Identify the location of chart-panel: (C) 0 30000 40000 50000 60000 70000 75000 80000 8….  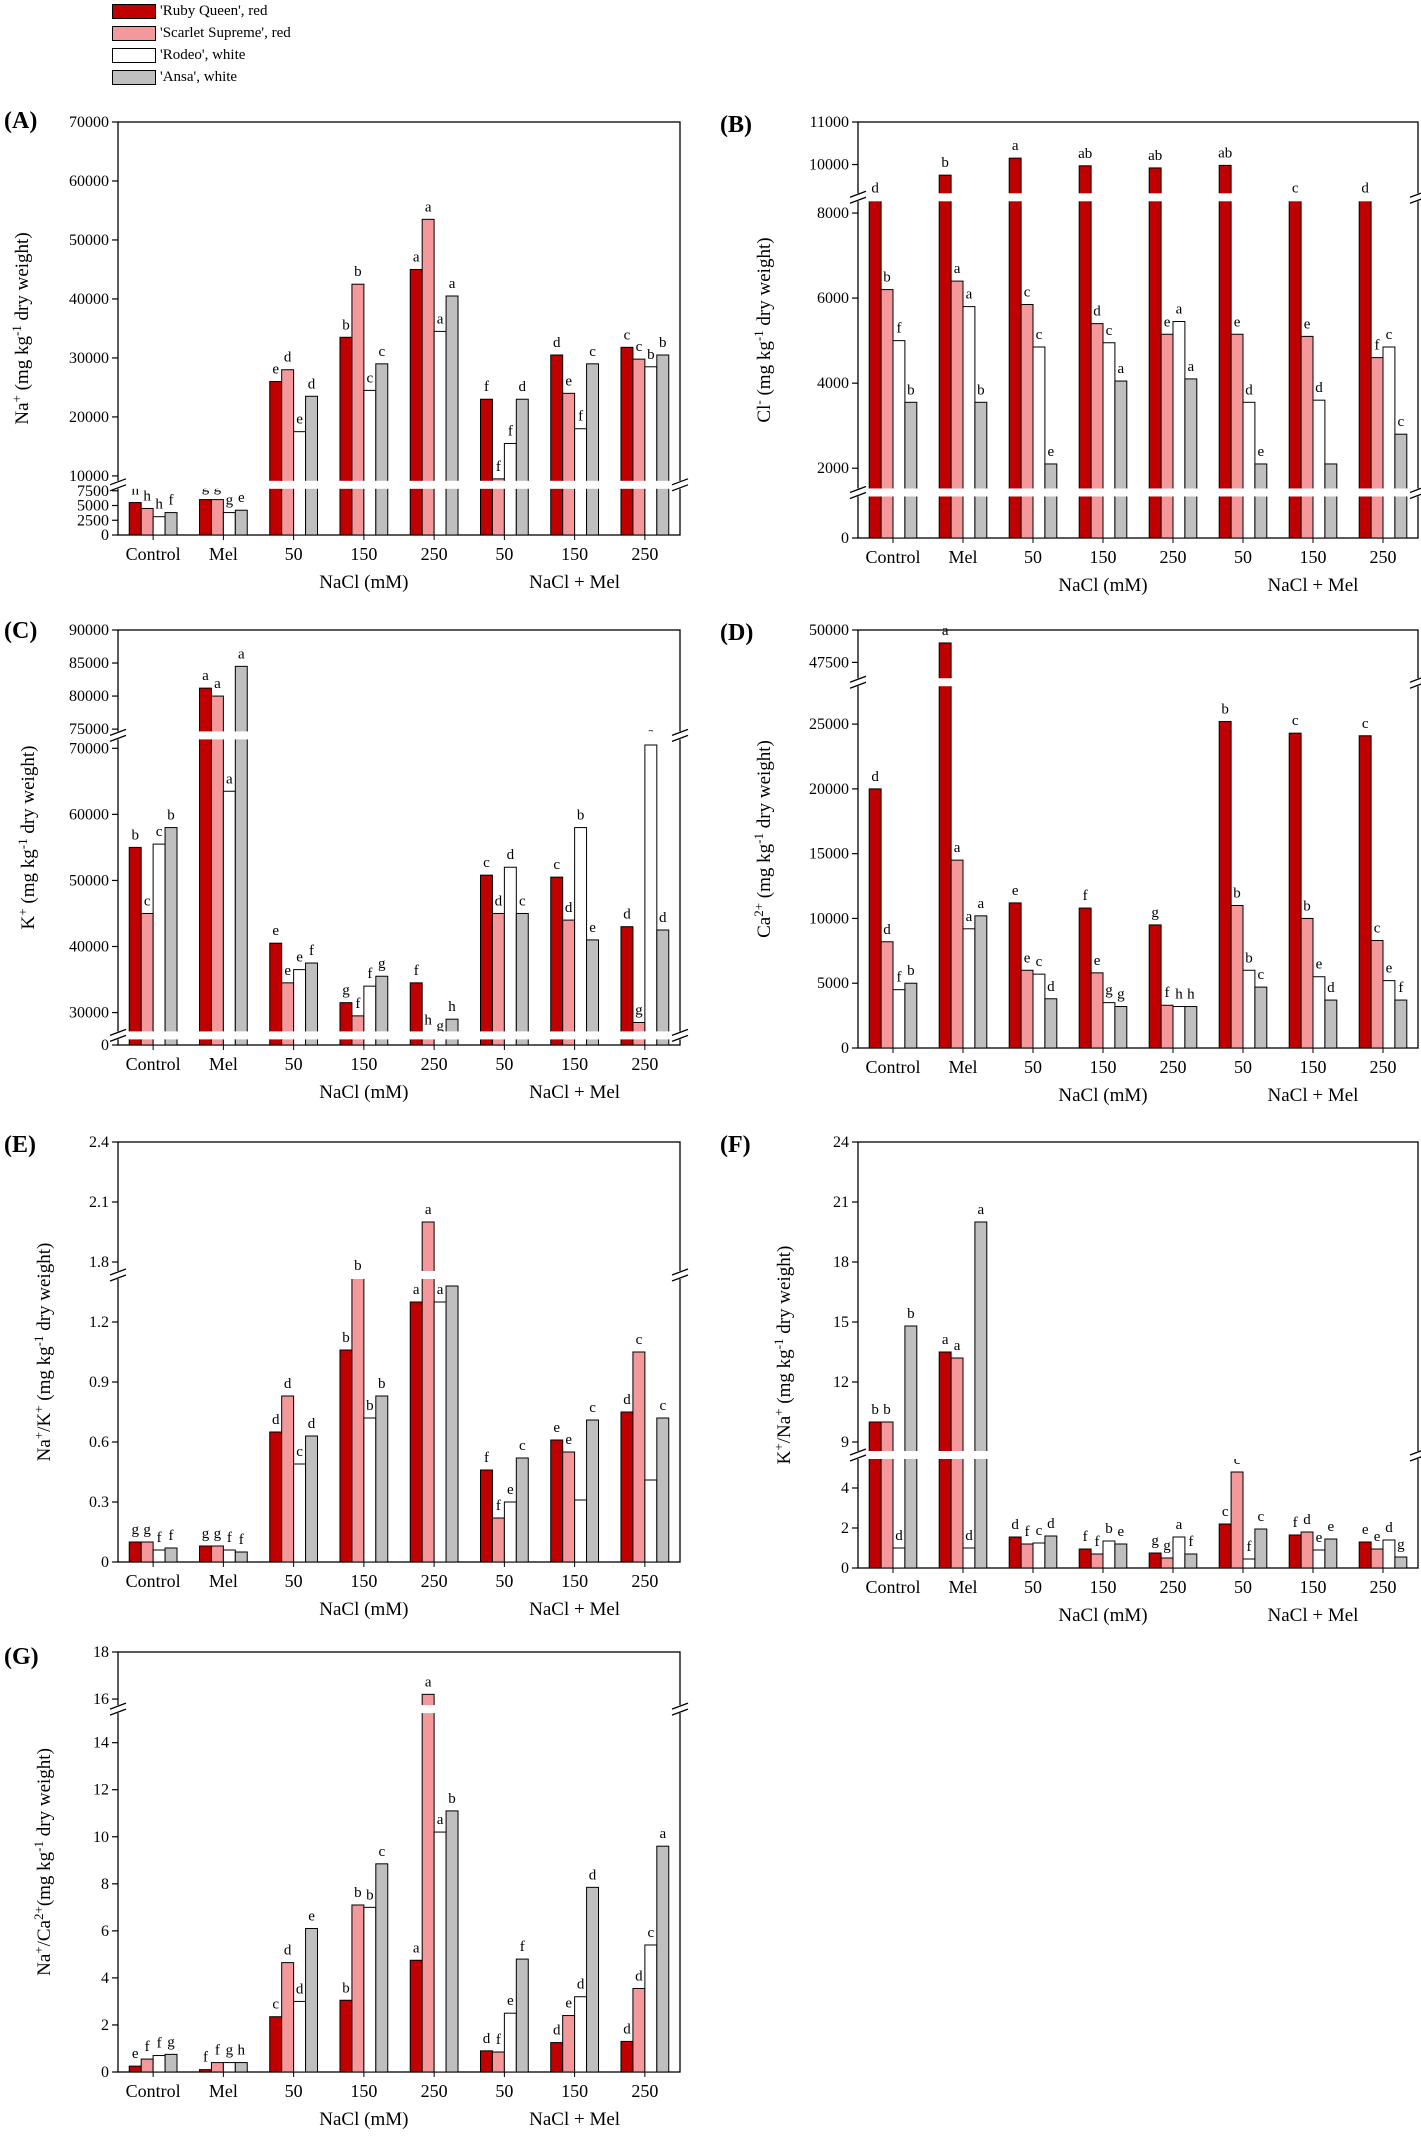
(347, 860).